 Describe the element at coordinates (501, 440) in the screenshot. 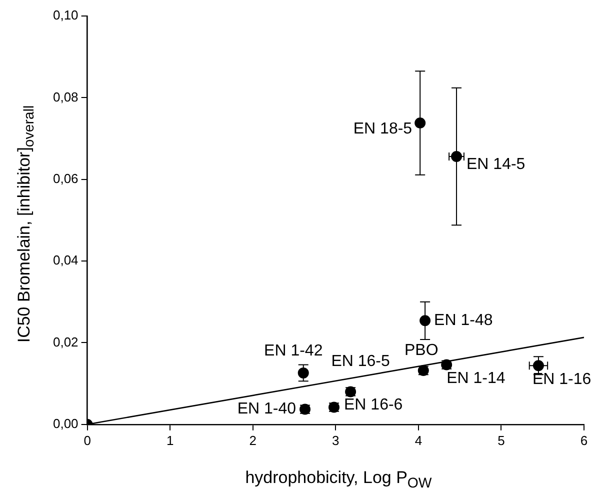

I see `x-tick-label: 5` at that location.